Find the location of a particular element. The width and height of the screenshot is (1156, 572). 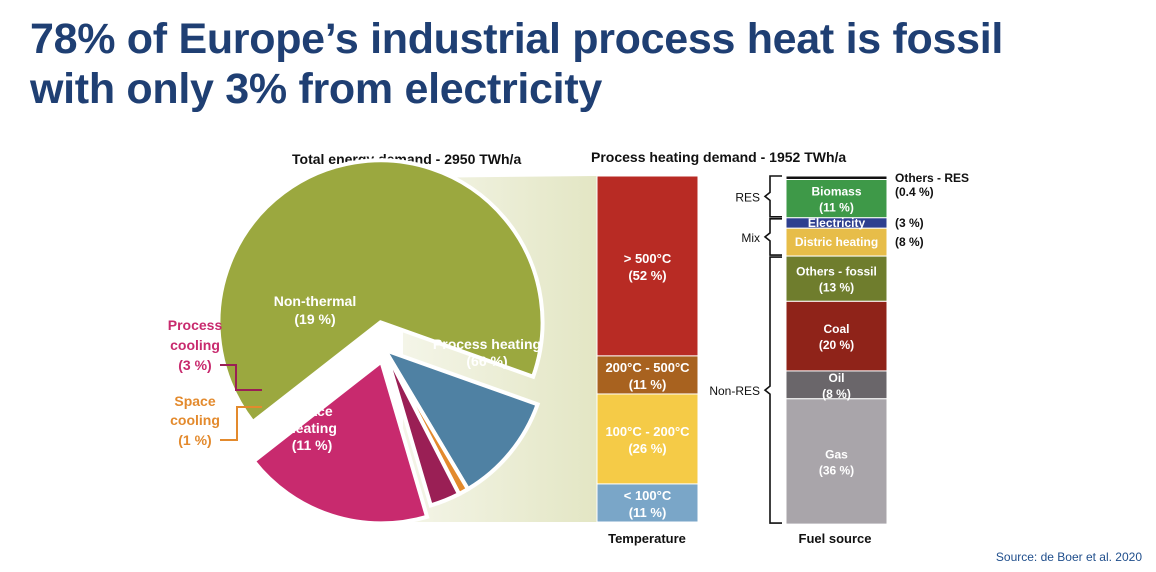

pie-value-process-cooling: (3 %) is located at coordinates (194, 365).